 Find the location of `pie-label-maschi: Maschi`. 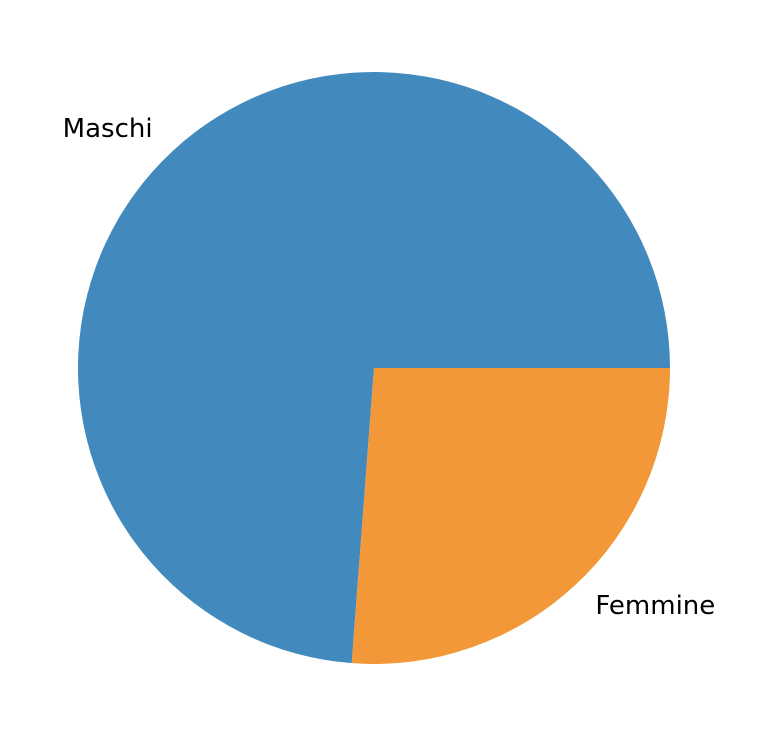

pie-label-maschi: Maschi is located at coordinates (108, 129).